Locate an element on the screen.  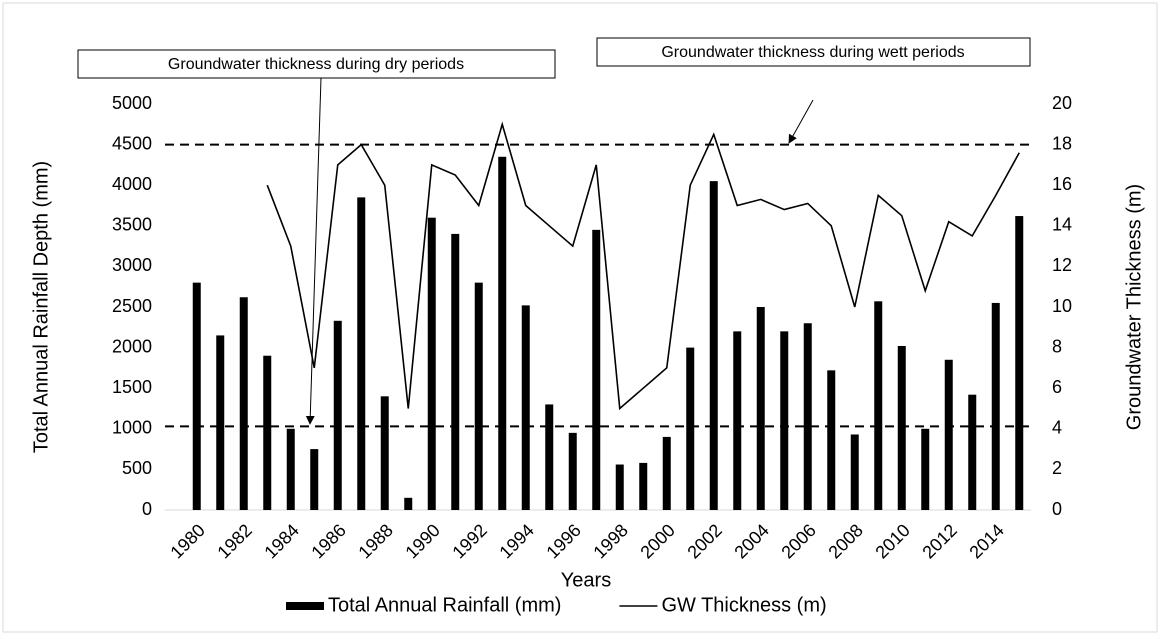
y2-tick-label: 18 is located at coordinates (1062, 143).